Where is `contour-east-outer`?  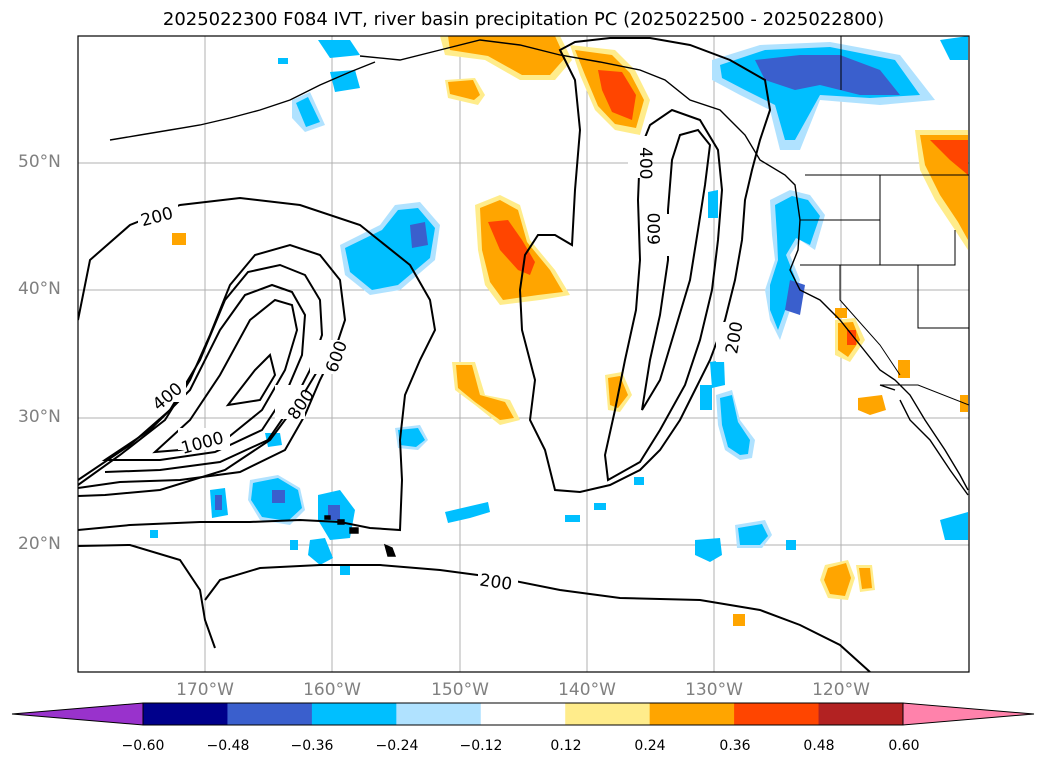 contour-east-outer is located at coordinates (645, 265).